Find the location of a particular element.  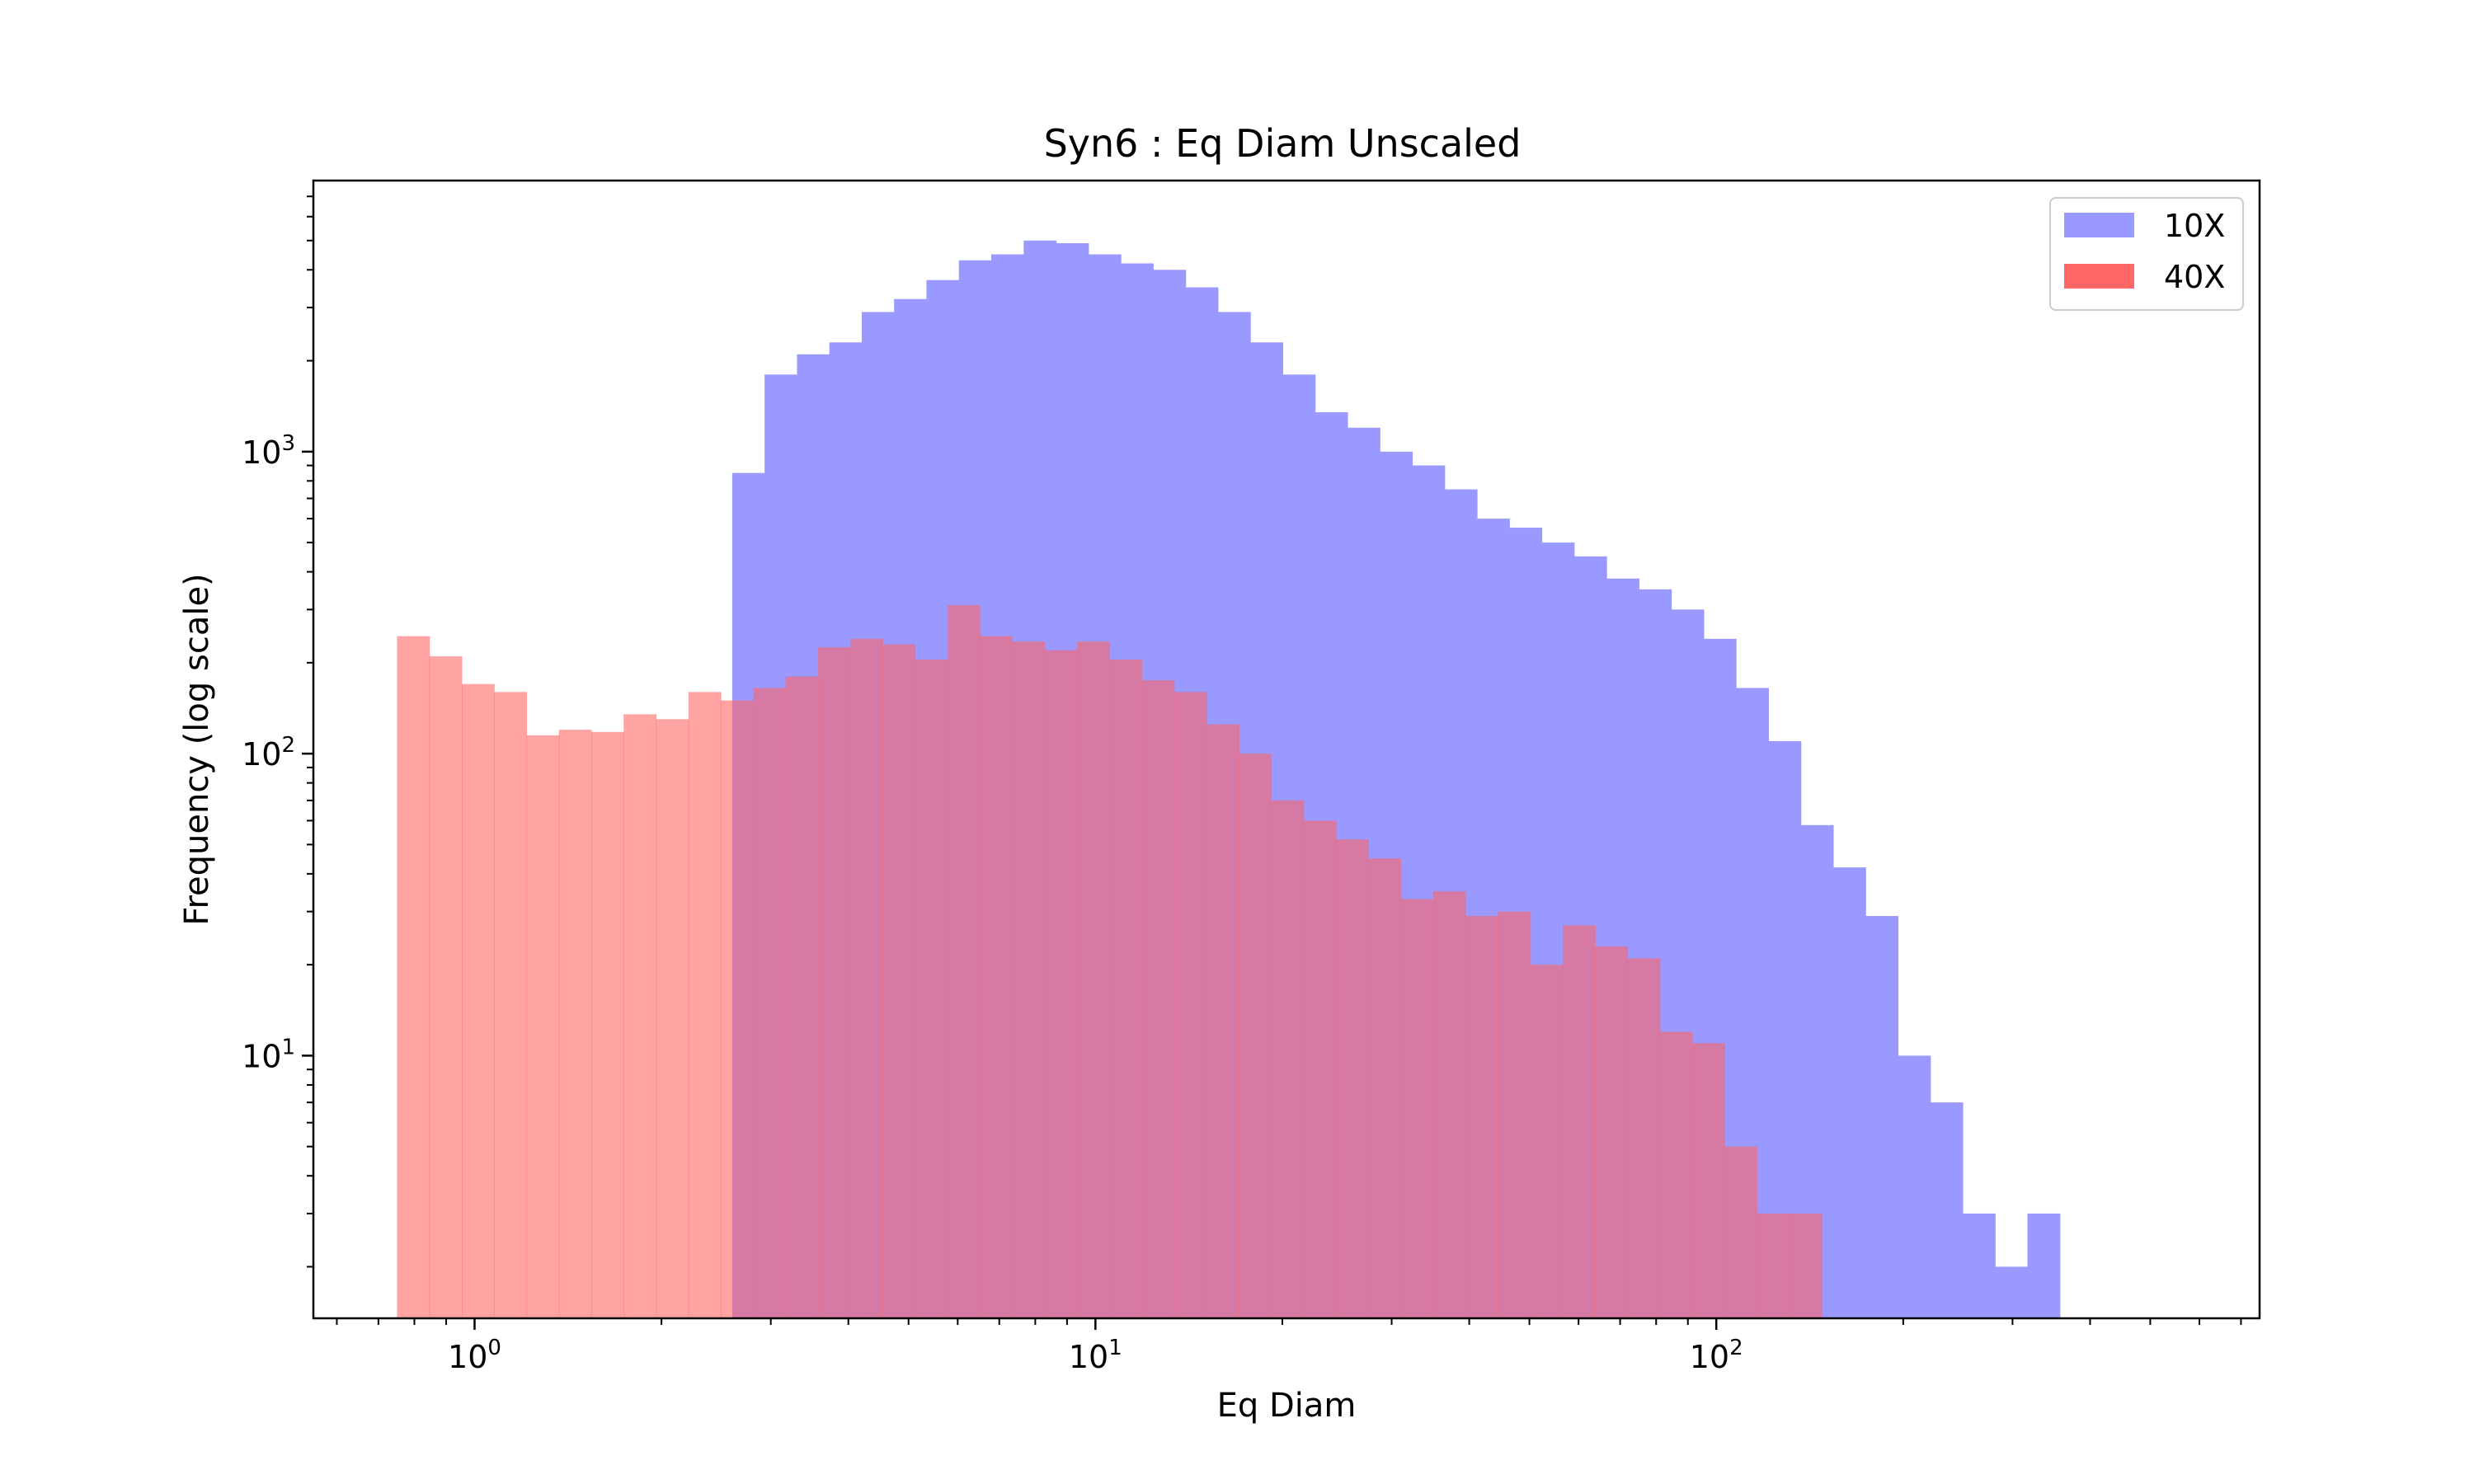

y-tick-exponent: 1 is located at coordinates (288, 1047).